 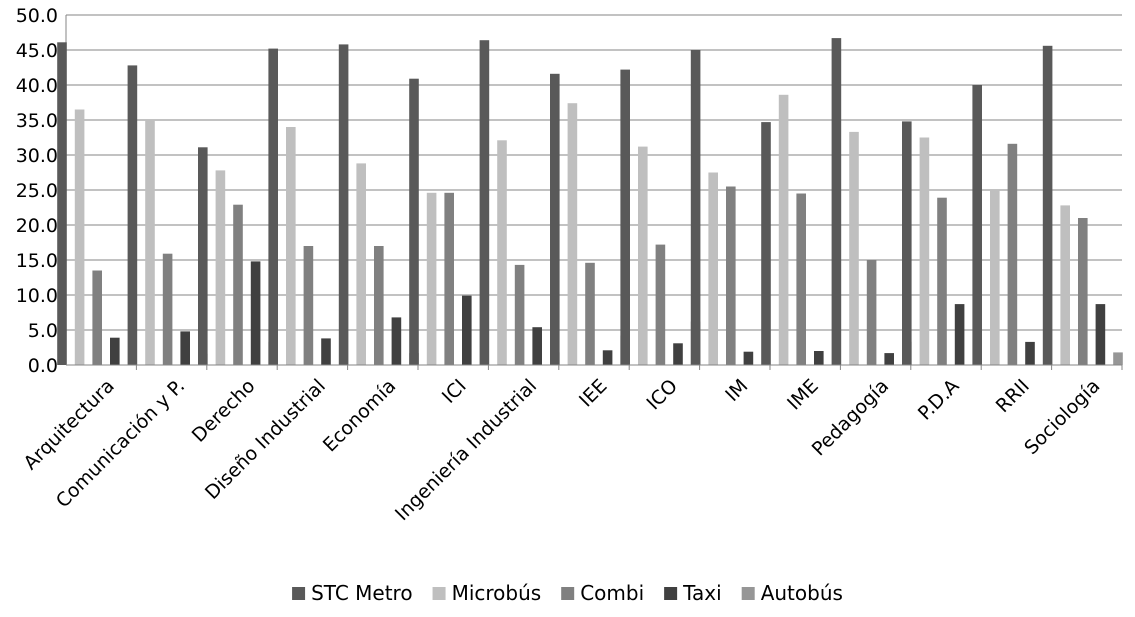 I want to click on legend: STC Metro Microbús Combi Taxi Autobús, so click(x=567, y=593).